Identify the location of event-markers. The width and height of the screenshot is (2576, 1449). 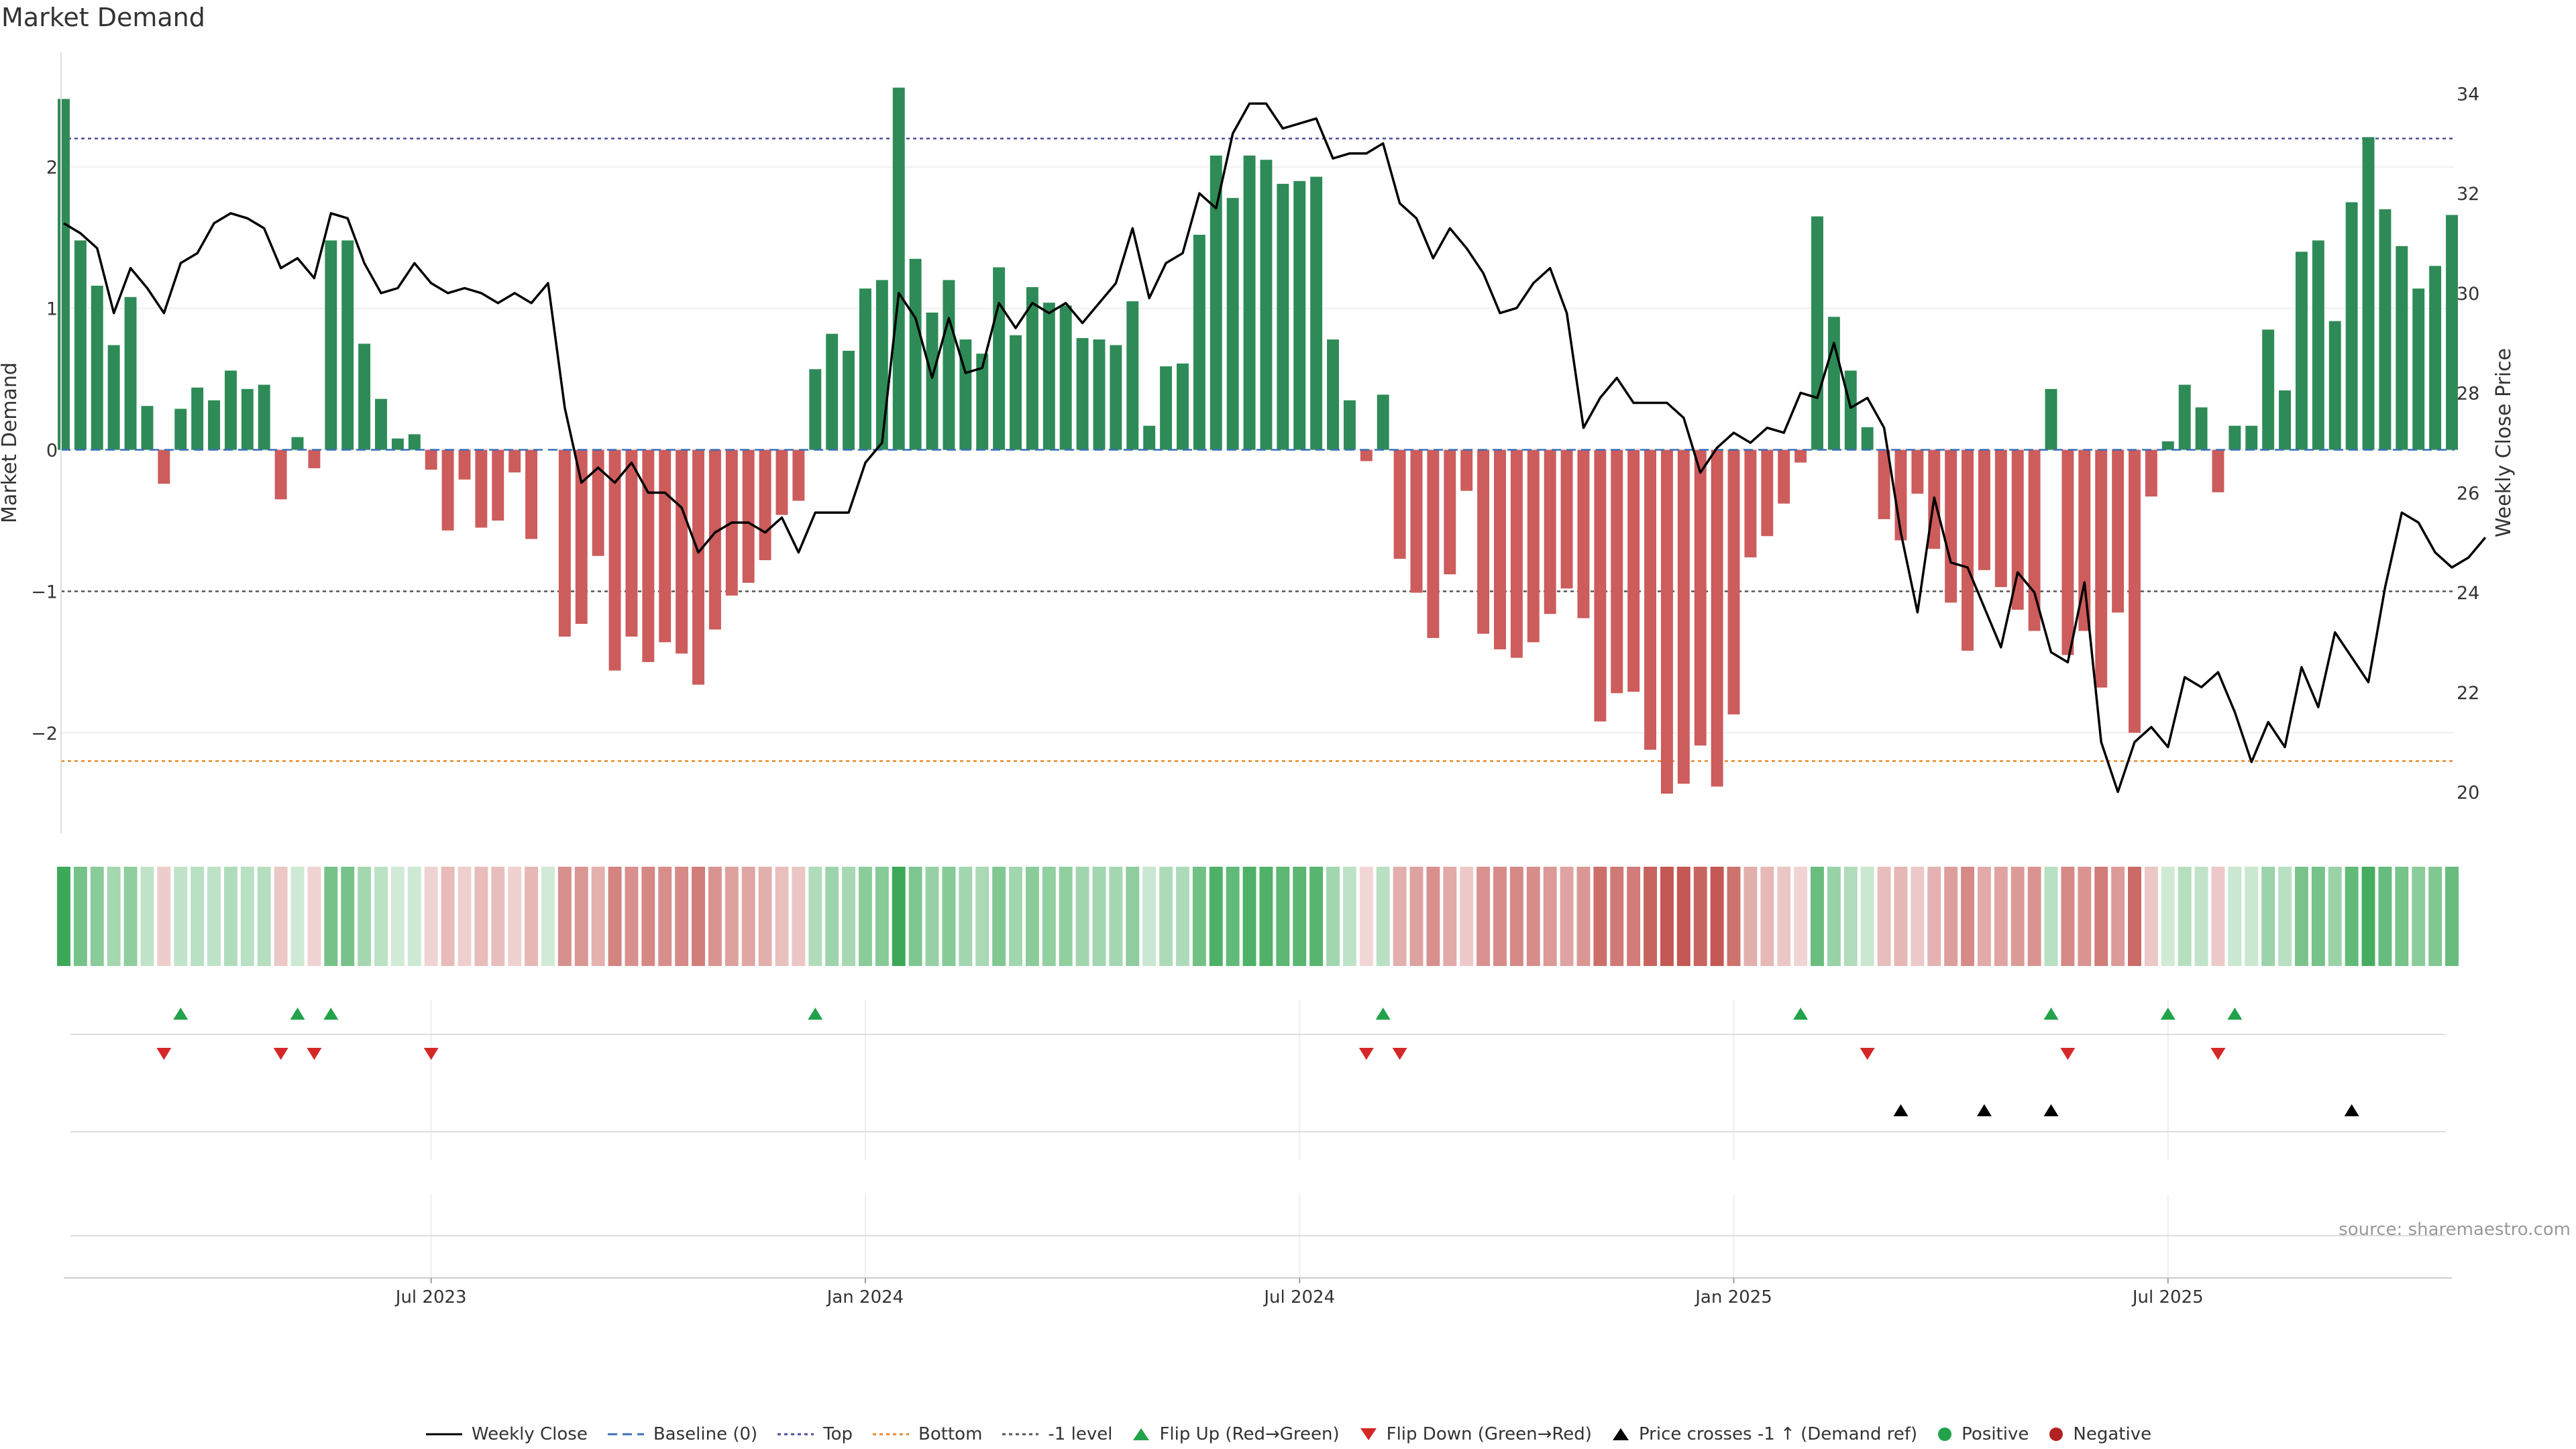
(1257, 1122).